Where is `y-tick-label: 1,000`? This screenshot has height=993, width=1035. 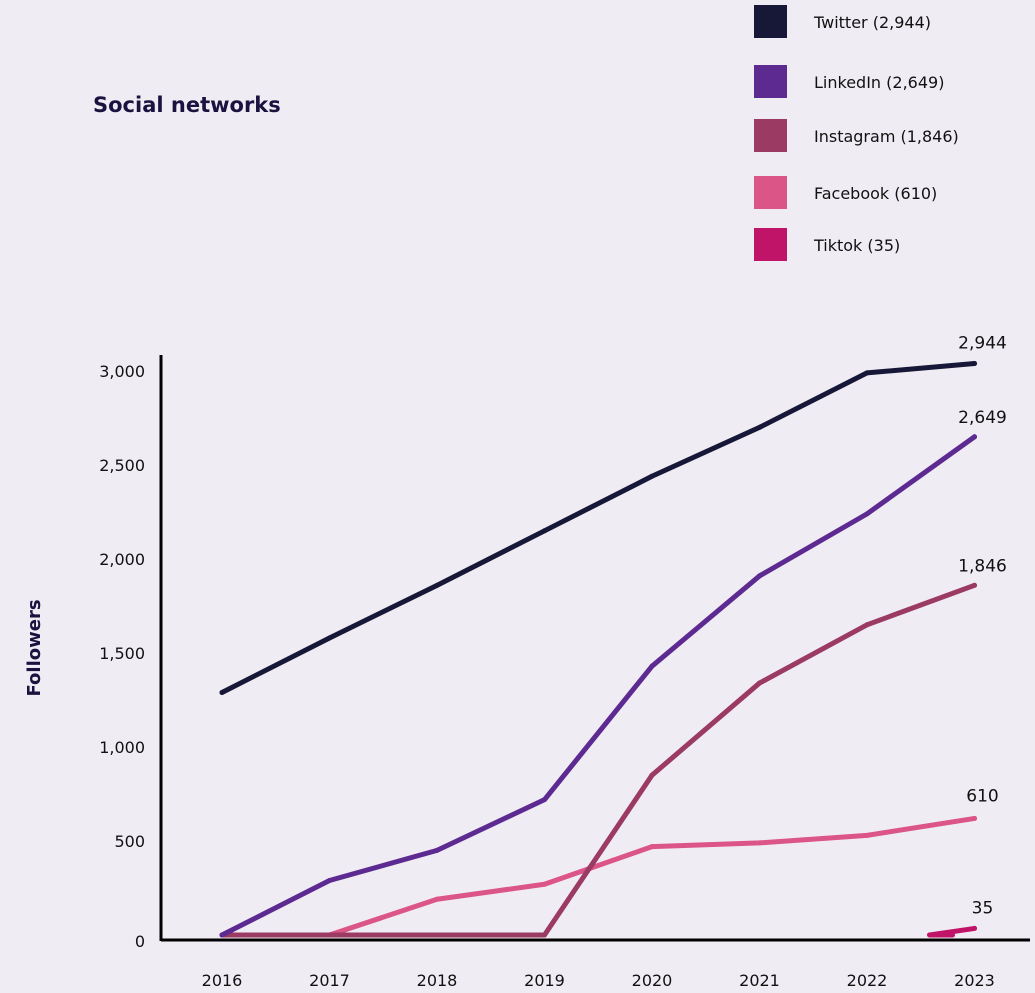
y-tick-label: 1,000 is located at coordinates (122, 747).